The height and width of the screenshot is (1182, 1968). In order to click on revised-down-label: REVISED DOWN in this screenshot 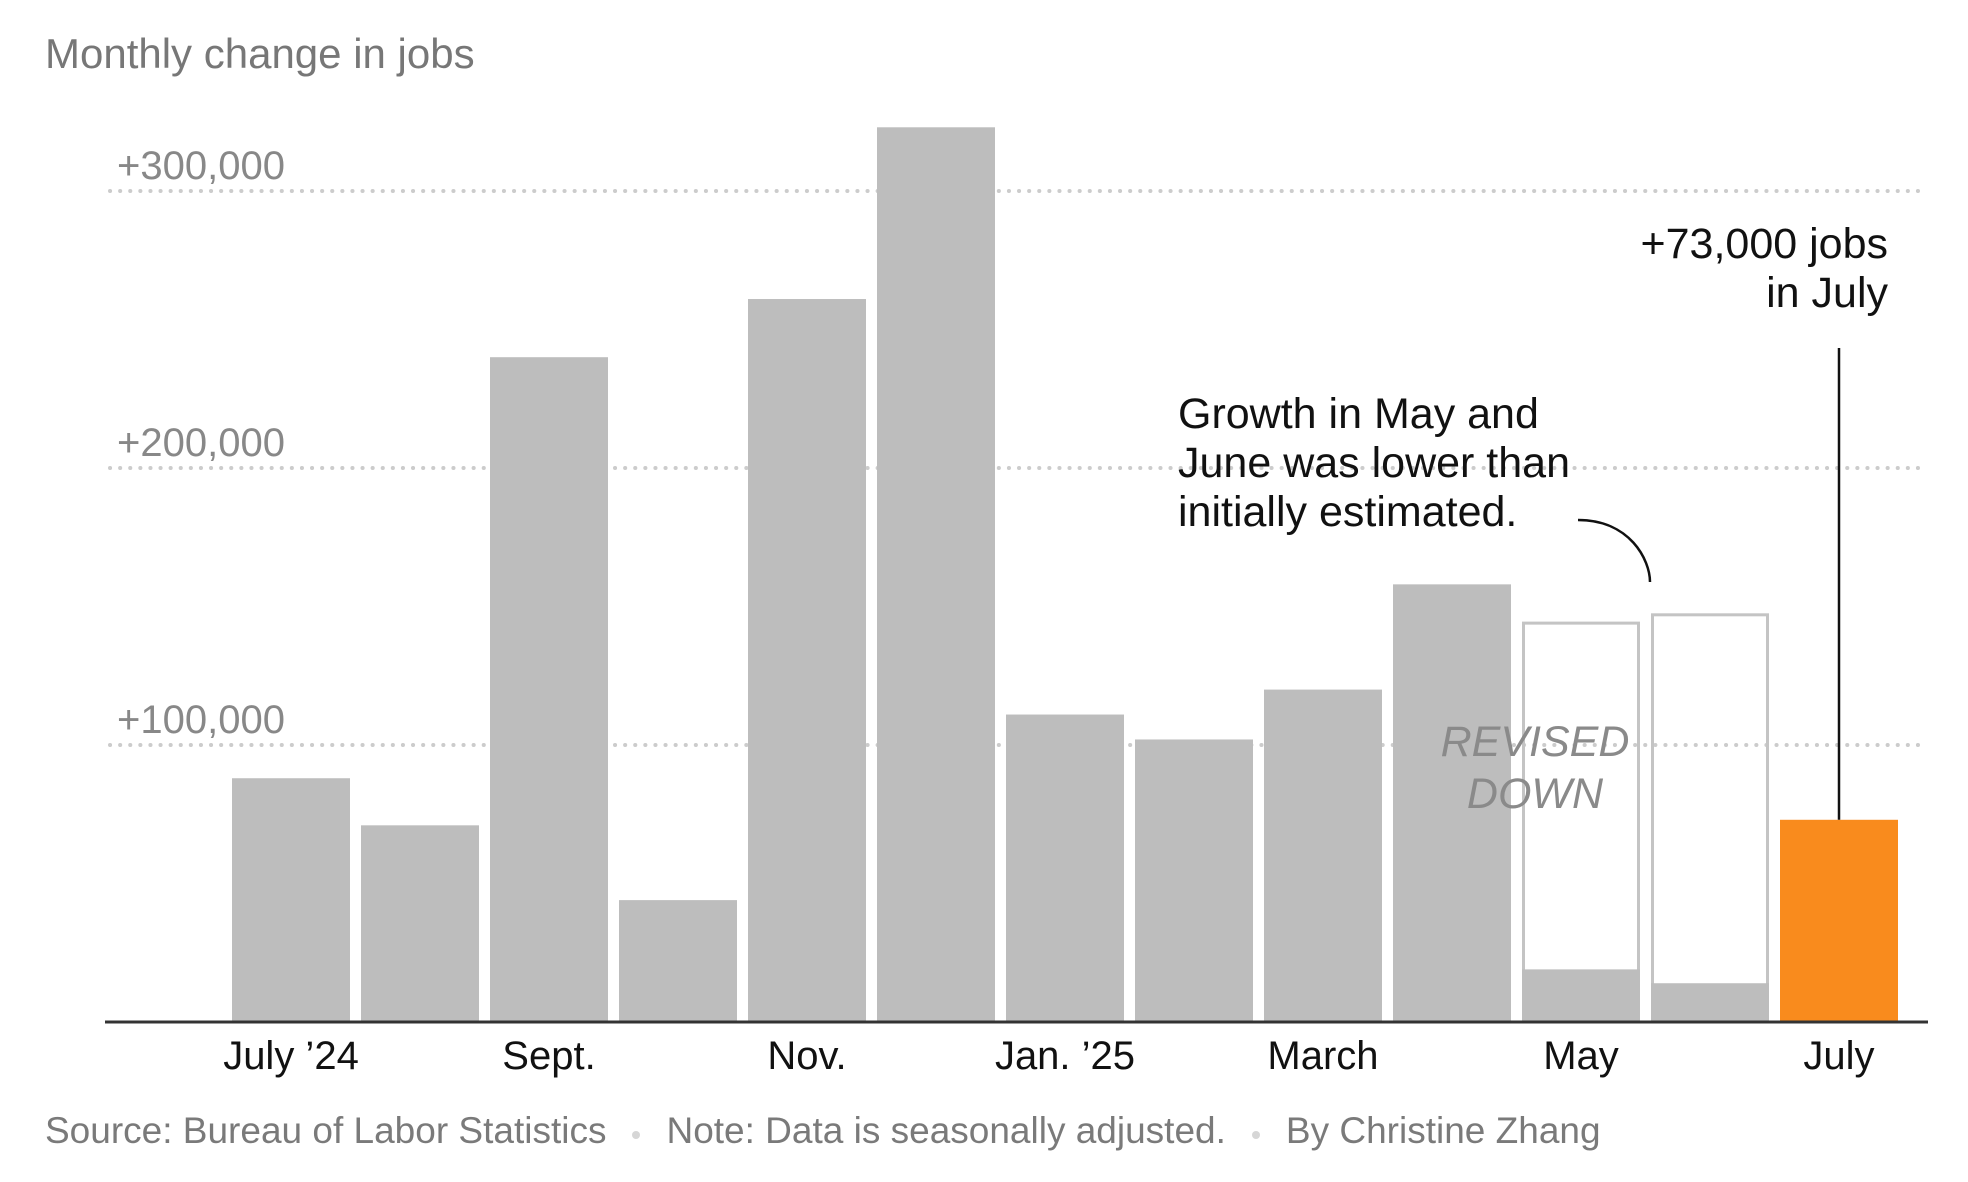, I will do `click(1535, 768)`.